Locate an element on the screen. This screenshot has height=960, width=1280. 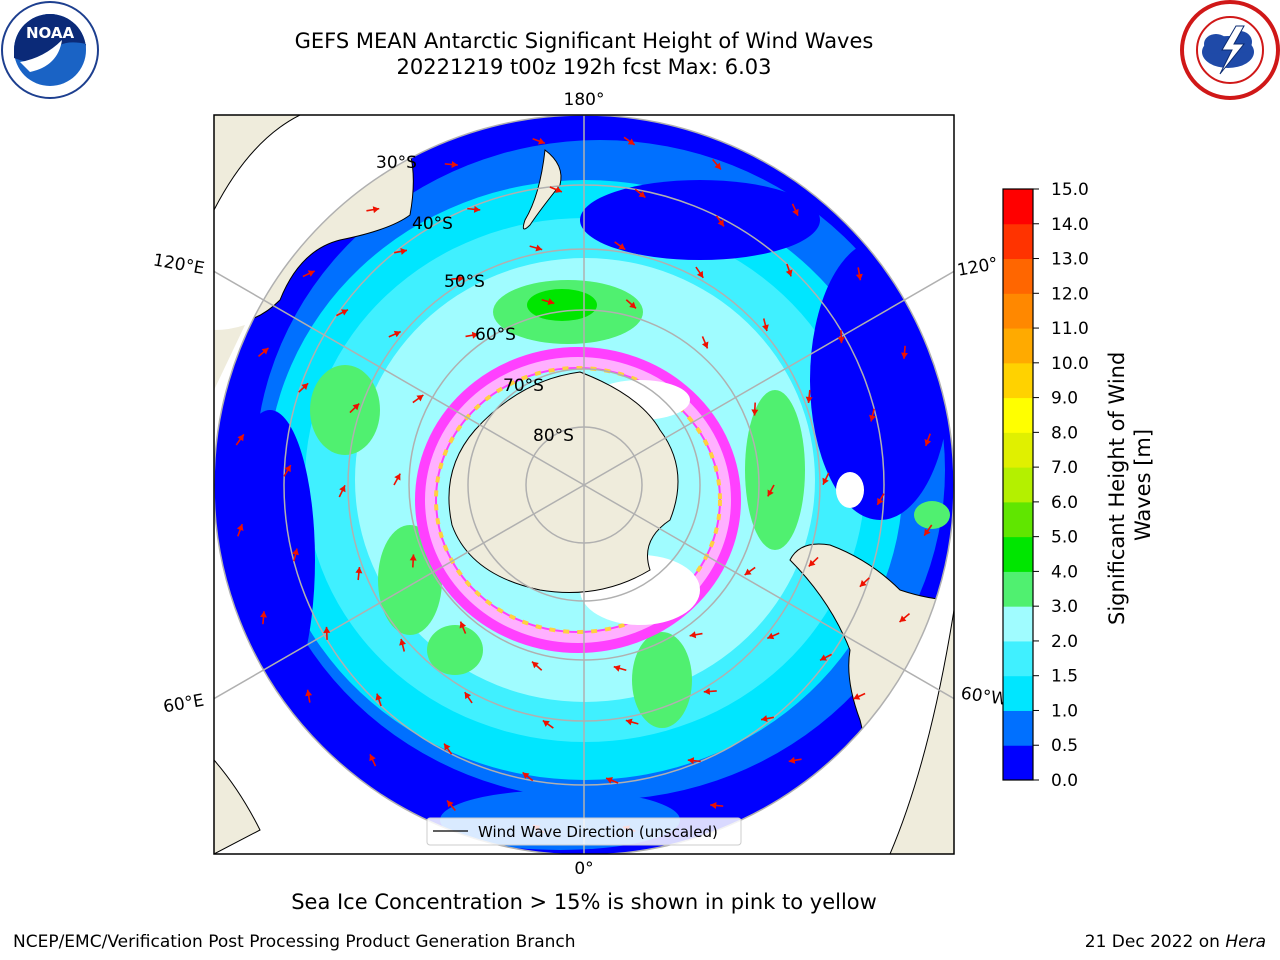
lat-label-60s: 60°S is located at coordinates (495, 335).